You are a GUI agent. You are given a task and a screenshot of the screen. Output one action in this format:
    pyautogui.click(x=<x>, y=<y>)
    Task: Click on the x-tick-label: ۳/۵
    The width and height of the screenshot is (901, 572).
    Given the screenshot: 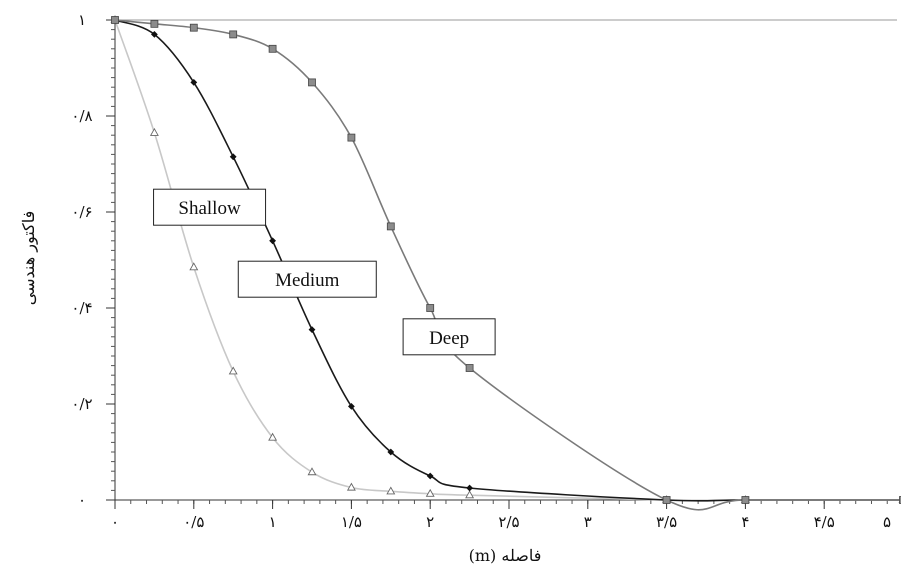 What is the action you would take?
    pyautogui.click(x=666, y=522)
    